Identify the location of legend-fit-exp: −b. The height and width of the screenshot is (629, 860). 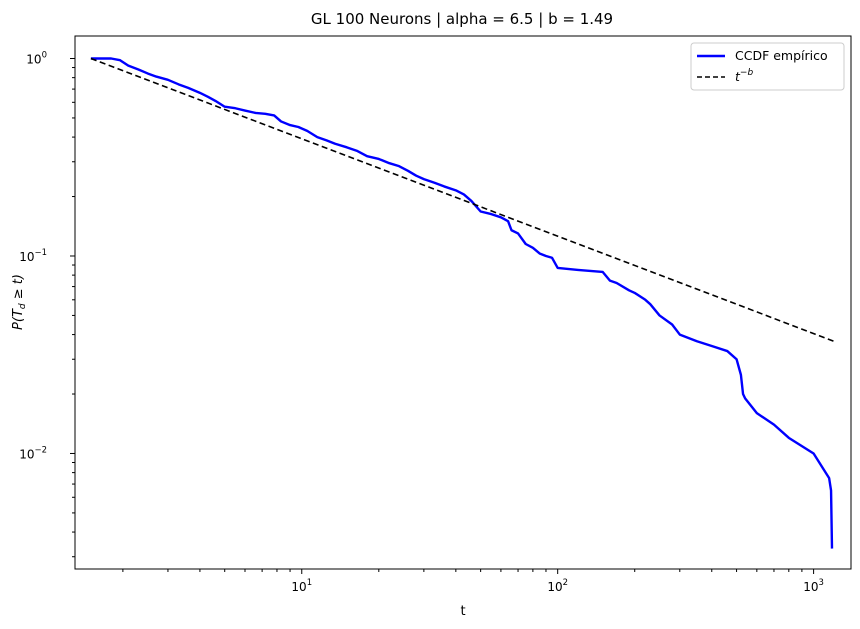
(747, 73).